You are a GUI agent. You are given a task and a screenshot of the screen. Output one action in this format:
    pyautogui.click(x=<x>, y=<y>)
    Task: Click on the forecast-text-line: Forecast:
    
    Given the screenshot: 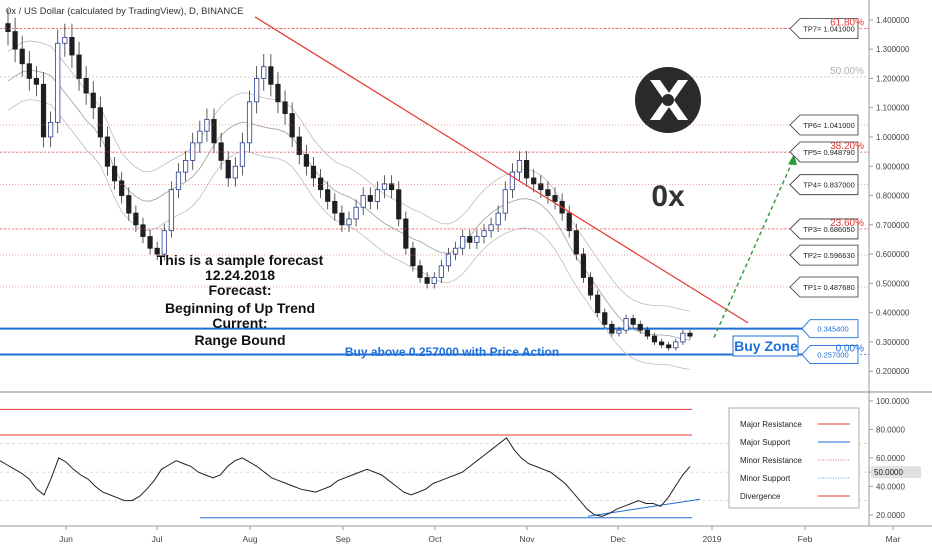 What is the action you would take?
    pyautogui.click(x=239, y=290)
    